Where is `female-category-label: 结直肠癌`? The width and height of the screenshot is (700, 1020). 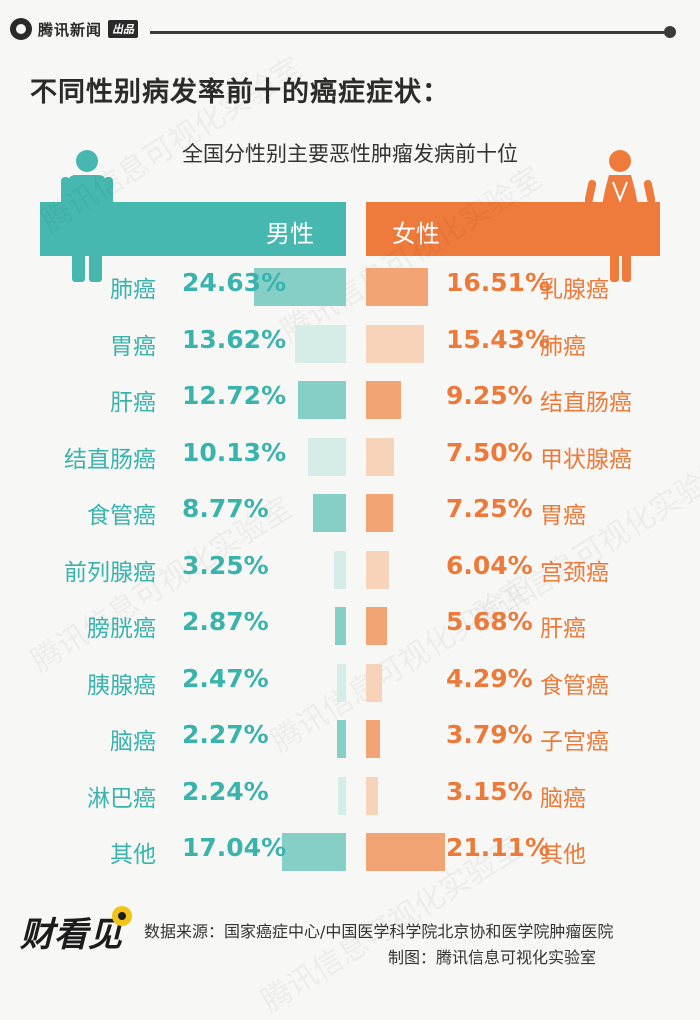 female-category-label: 结直肠癌 is located at coordinates (586, 403).